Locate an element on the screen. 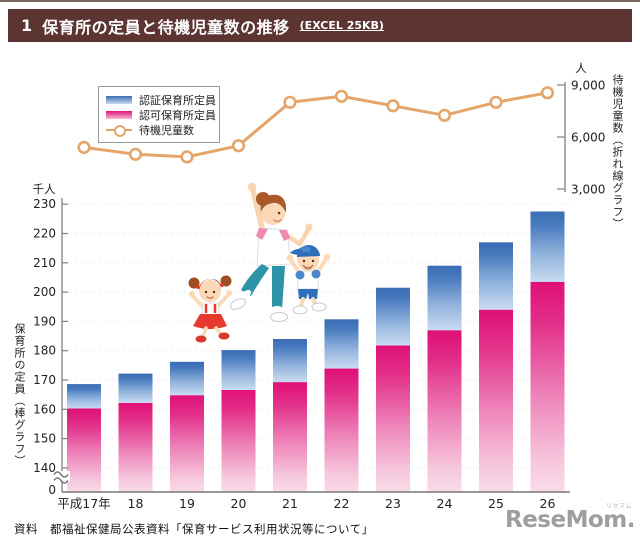  waiting-children-line is located at coordinates (315, 125).